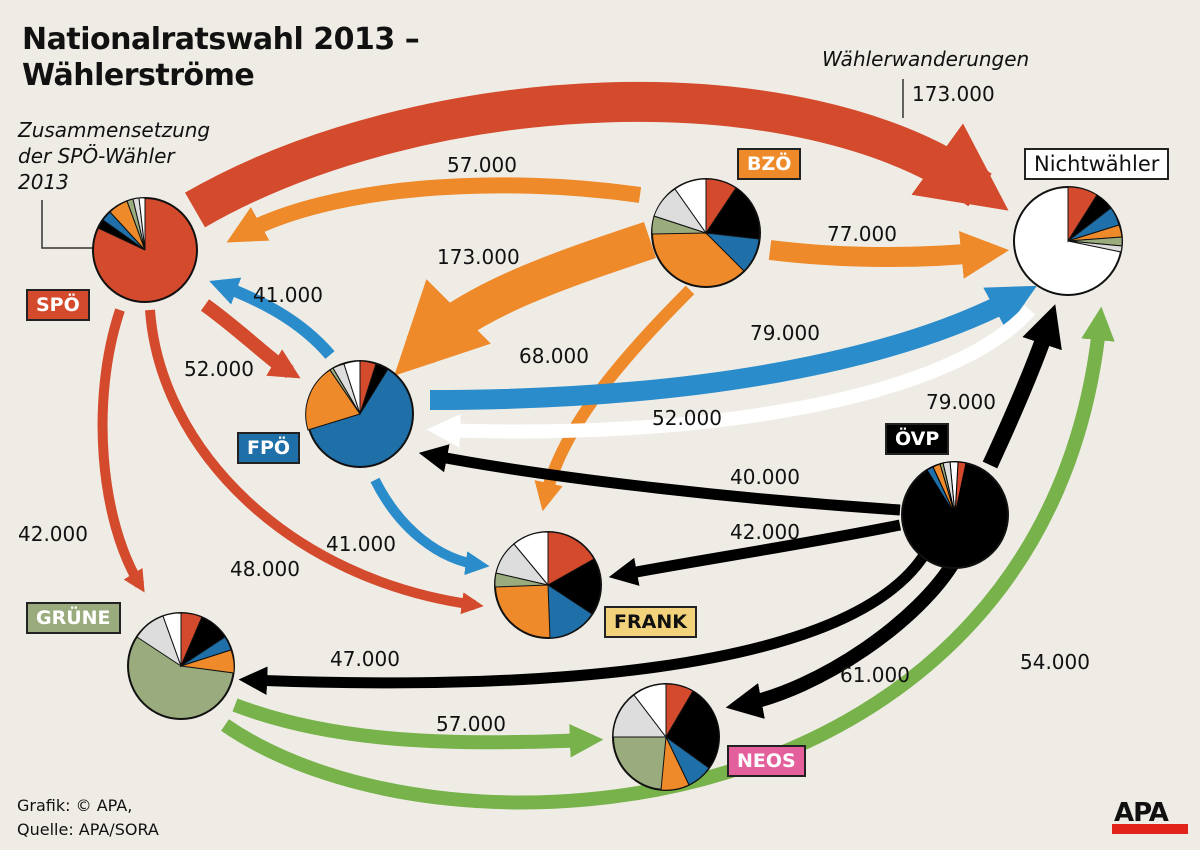 This screenshot has height=850, width=1200. Describe the element at coordinates (138, 75) in the screenshot. I see `title-line-2: Wählerströme` at that location.